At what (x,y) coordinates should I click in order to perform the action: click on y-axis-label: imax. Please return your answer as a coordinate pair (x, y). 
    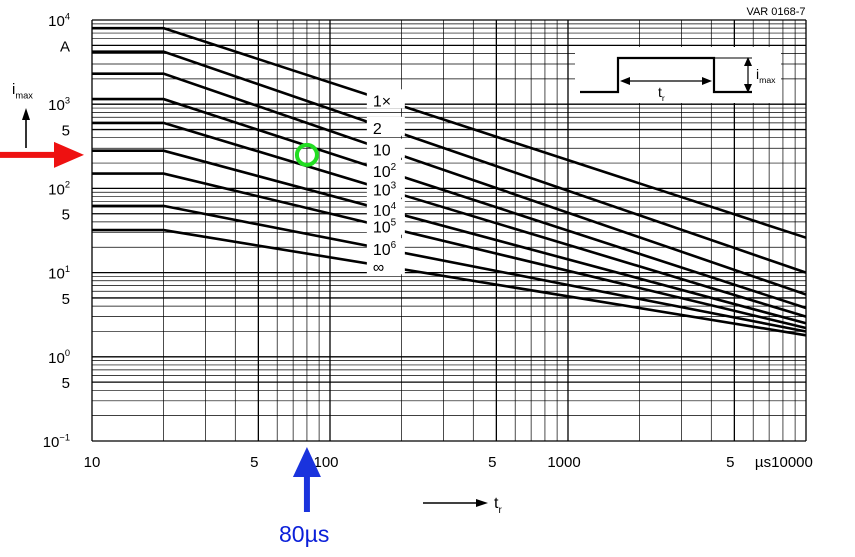
    Looking at the image, I should click on (22, 91).